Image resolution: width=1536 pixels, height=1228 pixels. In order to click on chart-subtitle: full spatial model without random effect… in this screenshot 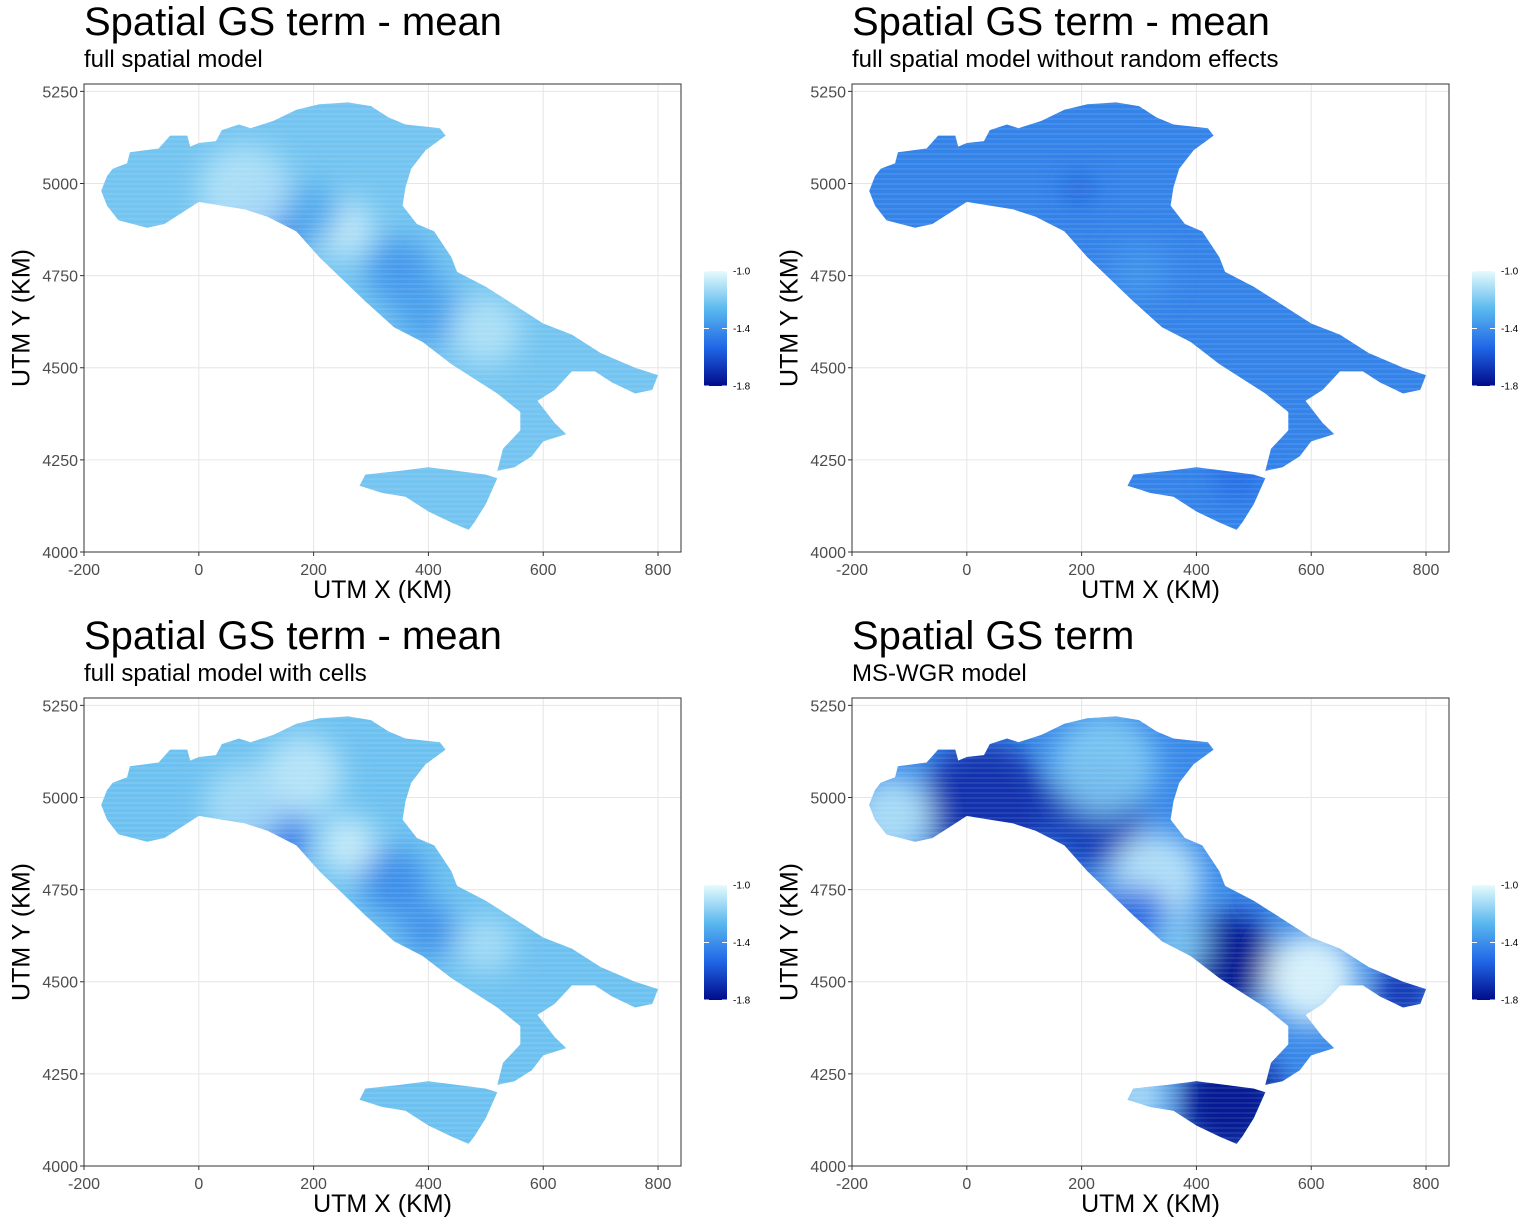, I will do `click(1065, 59)`.